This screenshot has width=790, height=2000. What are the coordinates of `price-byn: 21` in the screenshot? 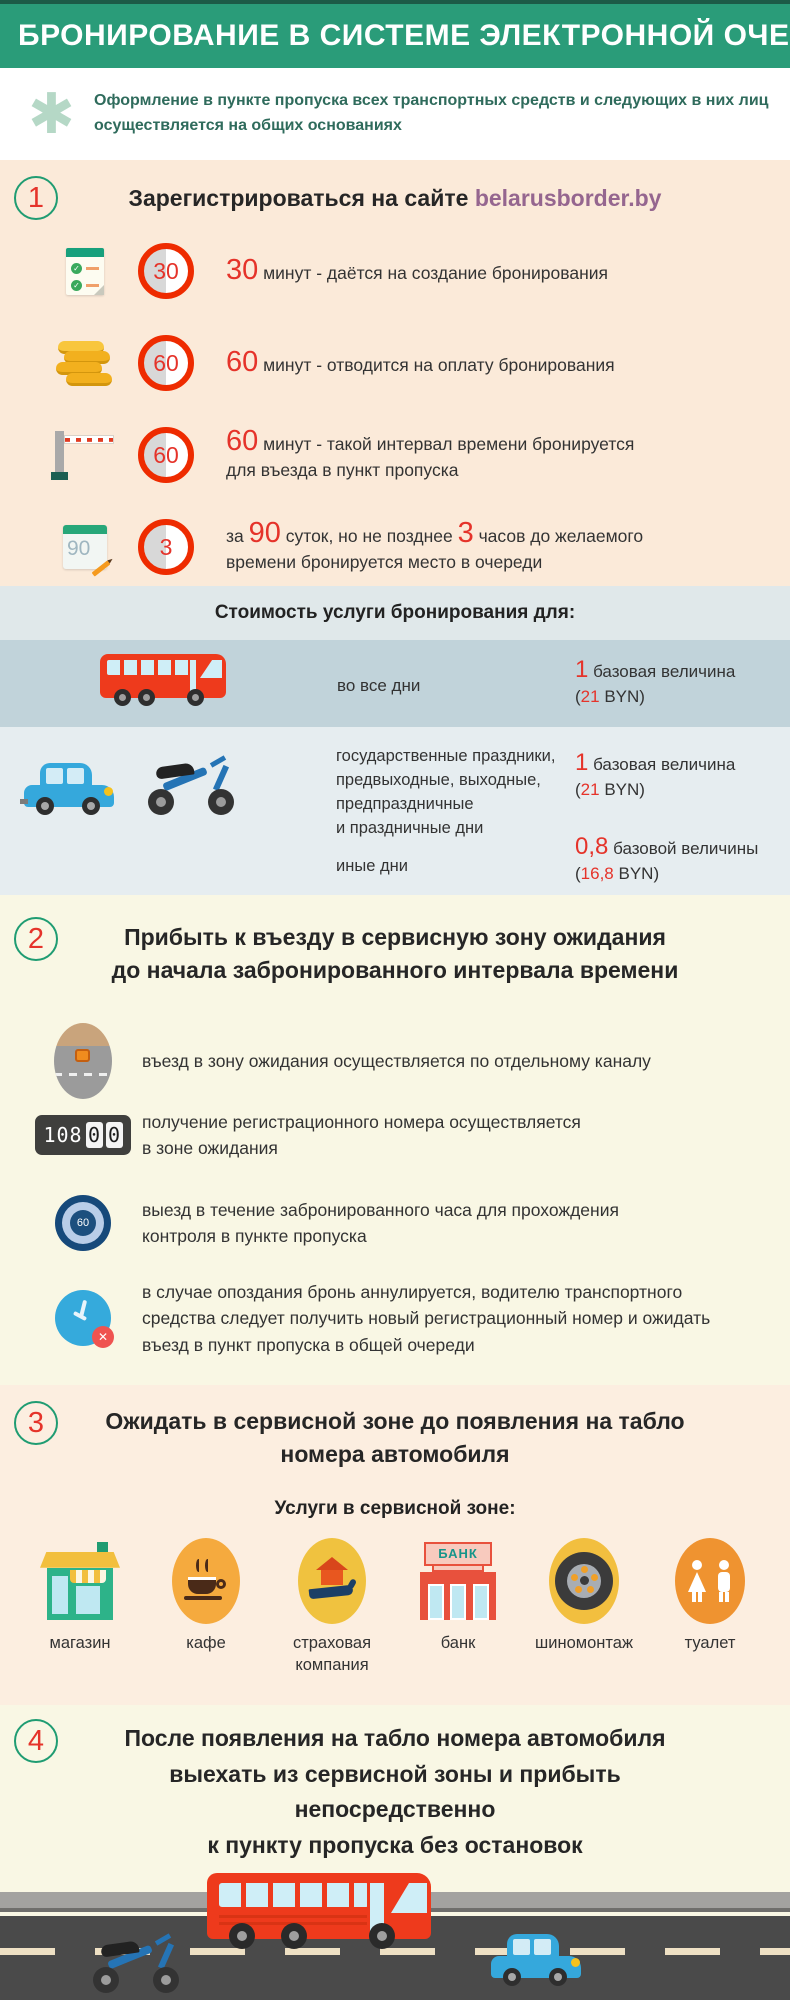 It's located at (590, 789).